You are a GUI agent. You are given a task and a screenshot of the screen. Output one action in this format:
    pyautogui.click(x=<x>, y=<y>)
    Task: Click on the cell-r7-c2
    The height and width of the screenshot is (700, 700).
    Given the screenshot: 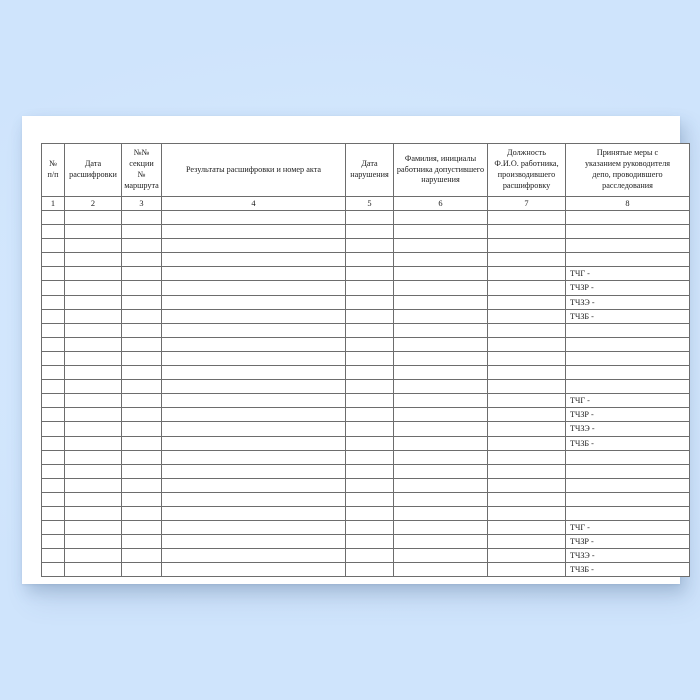 What is the action you would take?
    pyautogui.click(x=93, y=302)
    